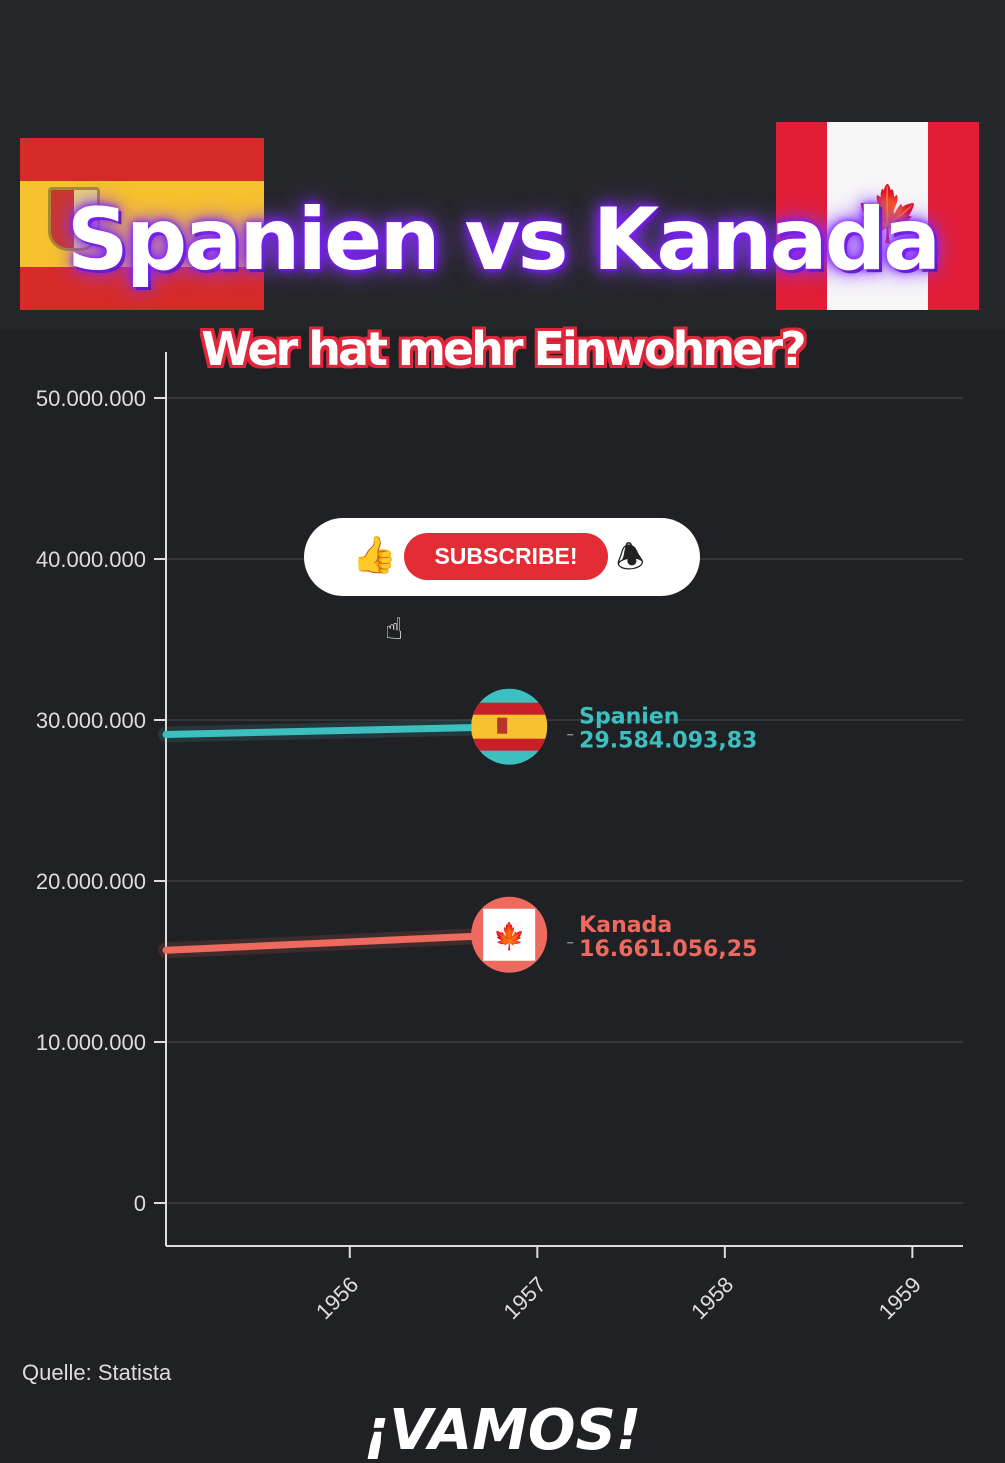 The image size is (1005, 1463). I want to click on series-value-label: 16.661.056,25, so click(668, 949).